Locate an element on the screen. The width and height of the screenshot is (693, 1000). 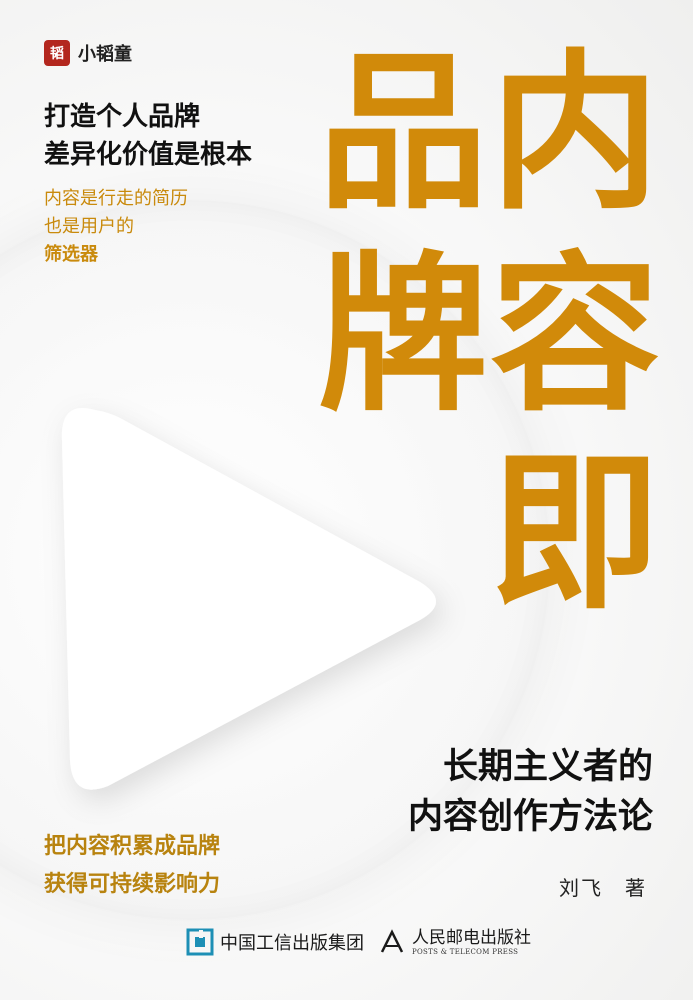
subtag-line1: 内容是行走的简历 is located at coordinates (116, 198).